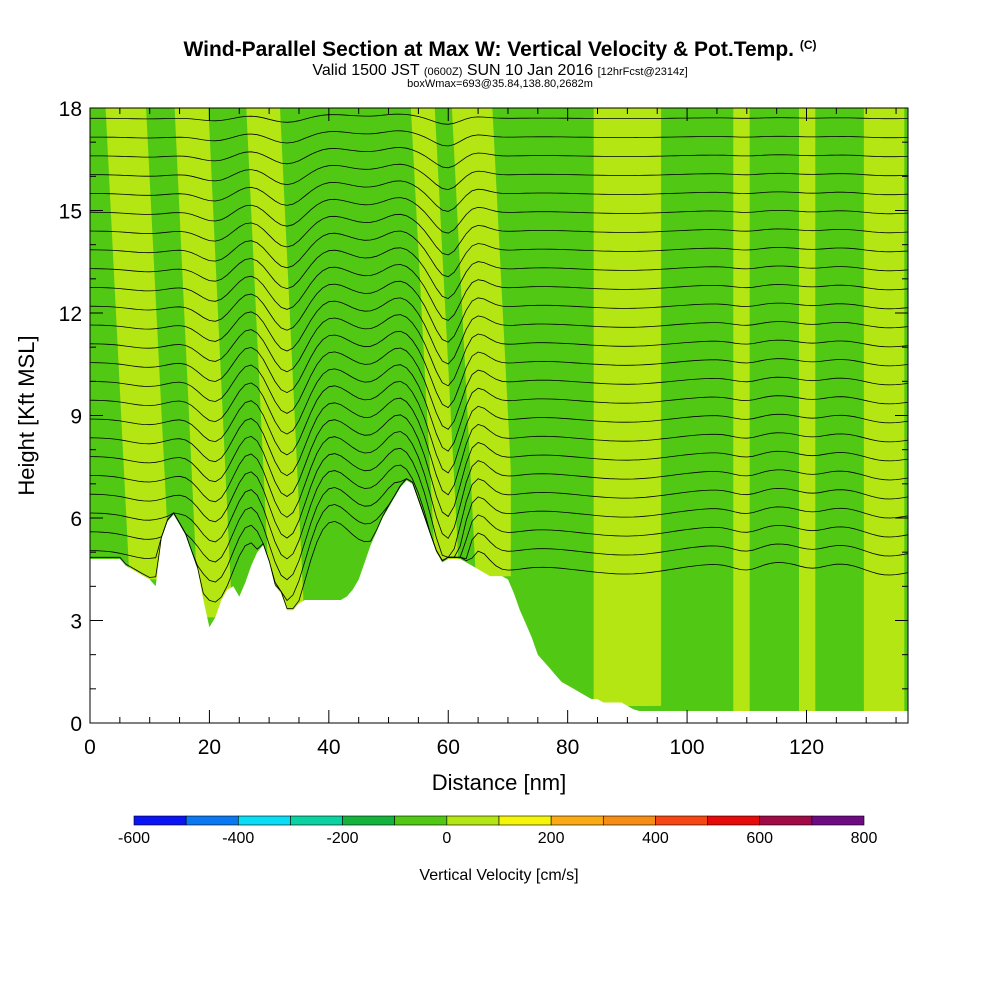 The height and width of the screenshot is (1000, 1000). I want to click on y-tick-label: 9, so click(76, 417).